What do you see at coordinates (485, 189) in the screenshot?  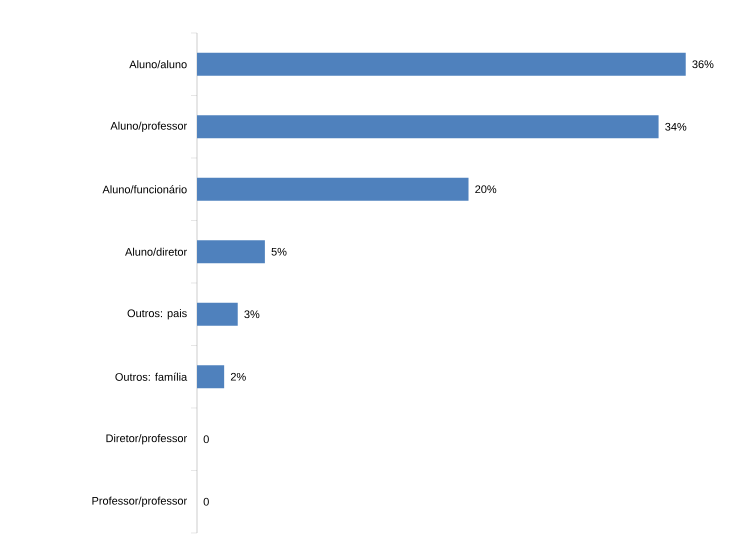 I see `data-label: 20%` at bounding box center [485, 189].